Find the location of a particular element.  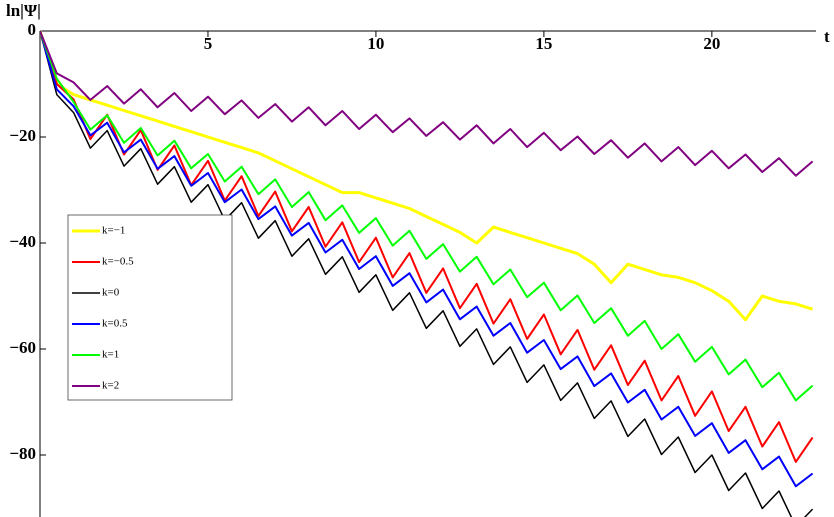

legend-label: k=0.5 is located at coordinates (115, 324).